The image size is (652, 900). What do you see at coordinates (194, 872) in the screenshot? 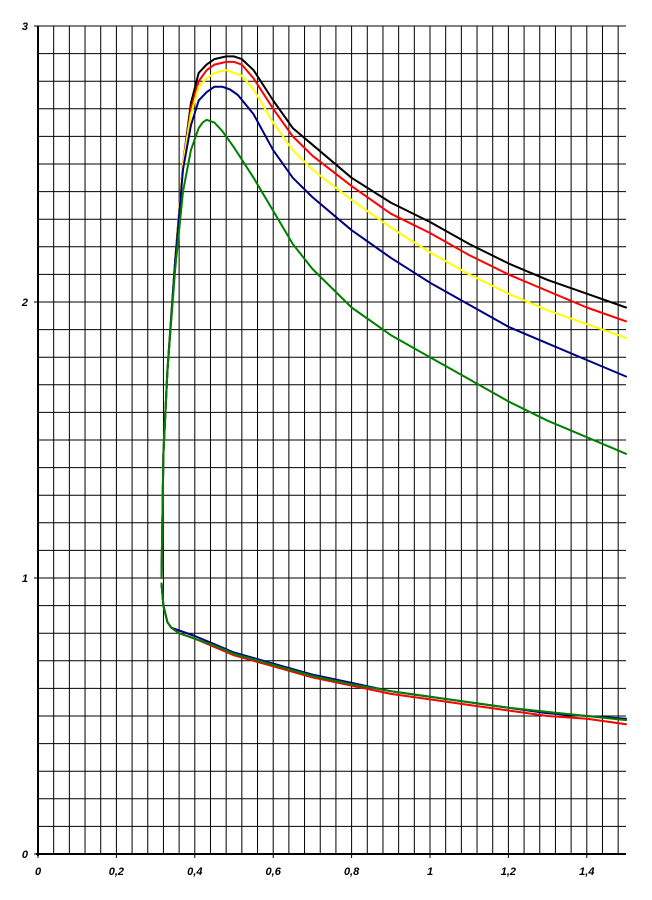
I see `x-tick-label: 0,4` at bounding box center [194, 872].